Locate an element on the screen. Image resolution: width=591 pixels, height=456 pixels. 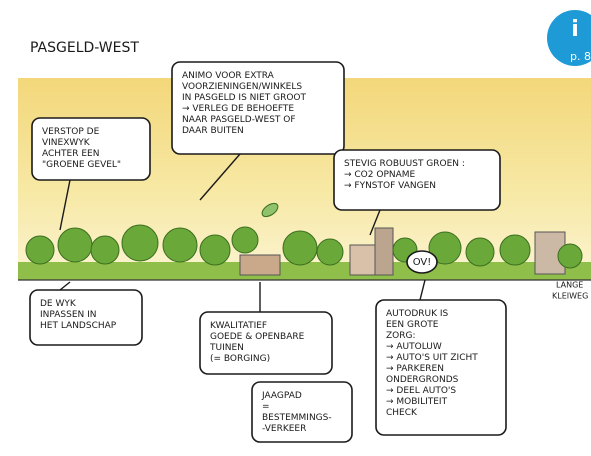
bubble-text: GOEDE & OPENBARE is located at coordinates (257, 337).